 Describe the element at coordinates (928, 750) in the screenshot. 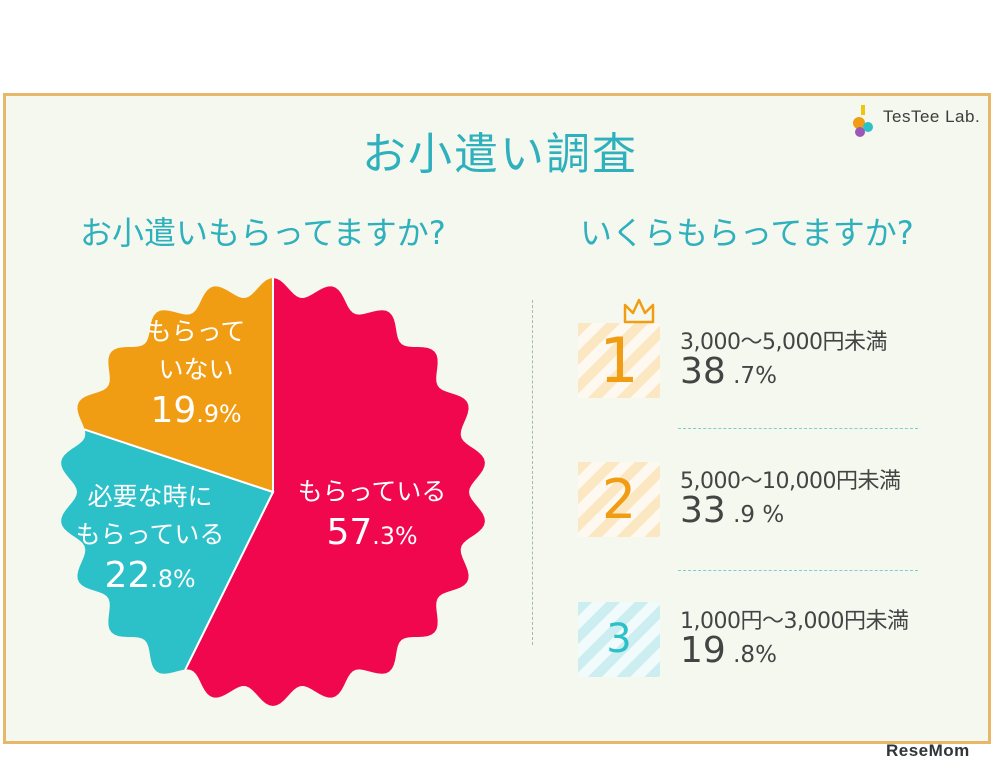

I see `watermark: ReseMom` at that location.